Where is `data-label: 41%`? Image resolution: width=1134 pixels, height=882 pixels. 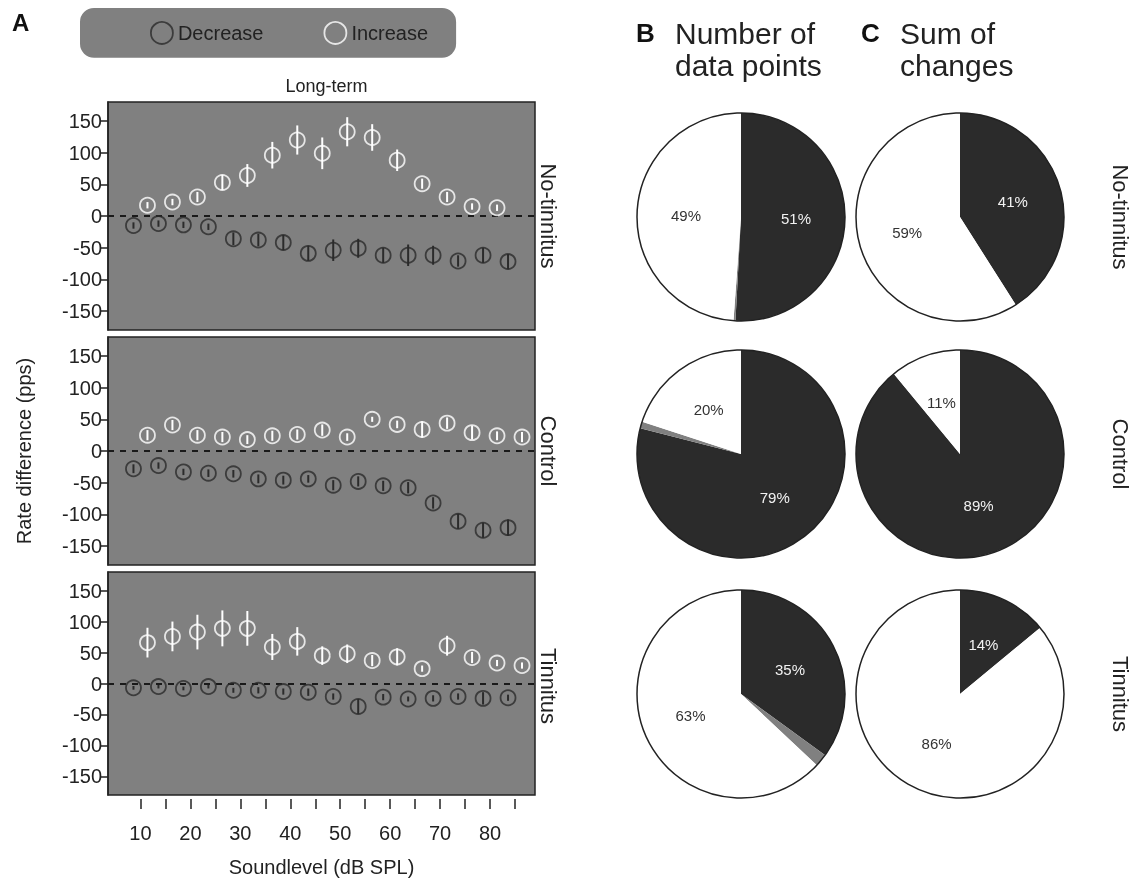 data-label: 41% is located at coordinates (1012, 202).